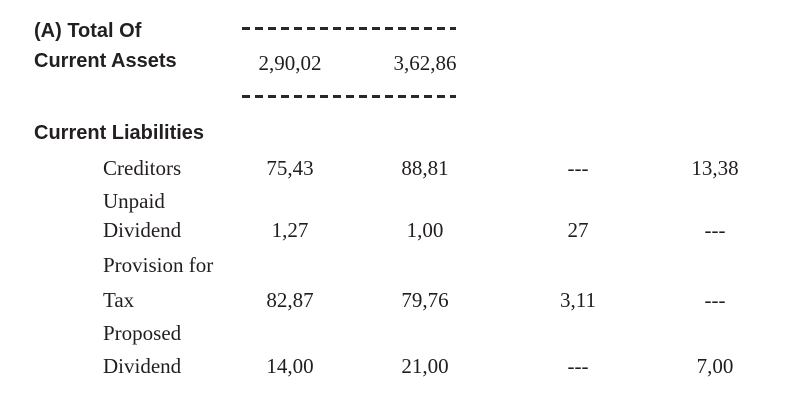 The height and width of the screenshot is (417, 793). I want to click on provision-tax-value-col1: 82,87, so click(290, 300).